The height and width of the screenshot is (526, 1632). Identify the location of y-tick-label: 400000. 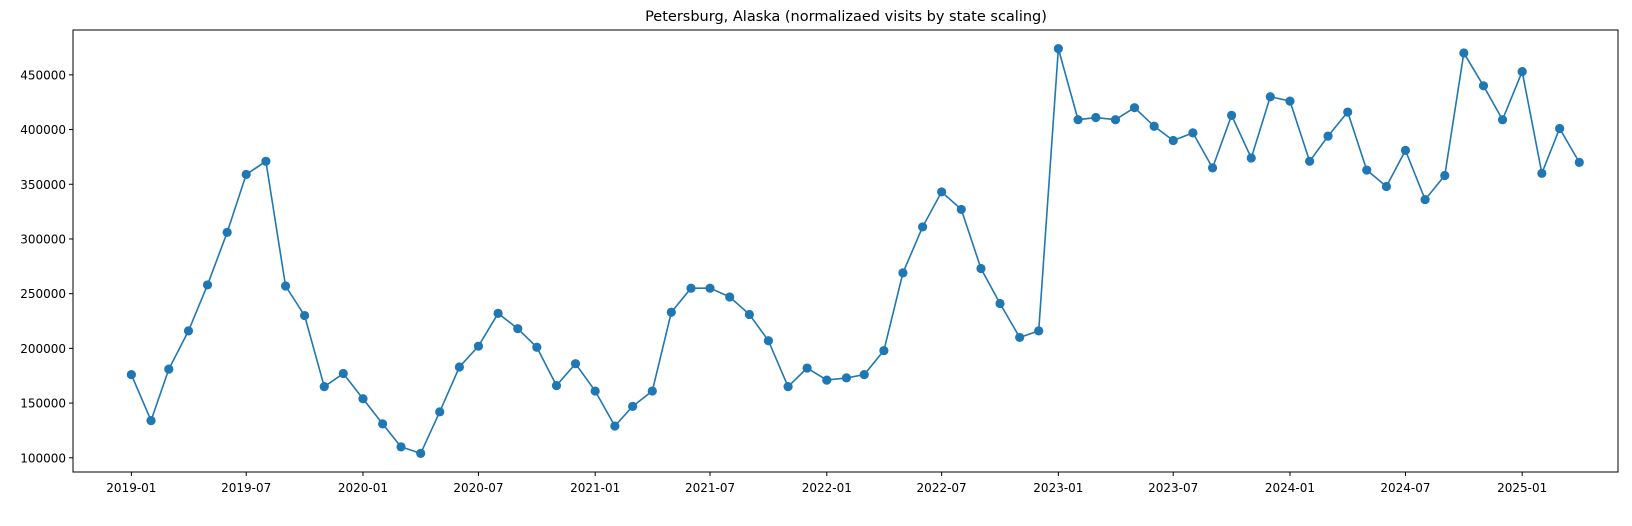
(43, 130).